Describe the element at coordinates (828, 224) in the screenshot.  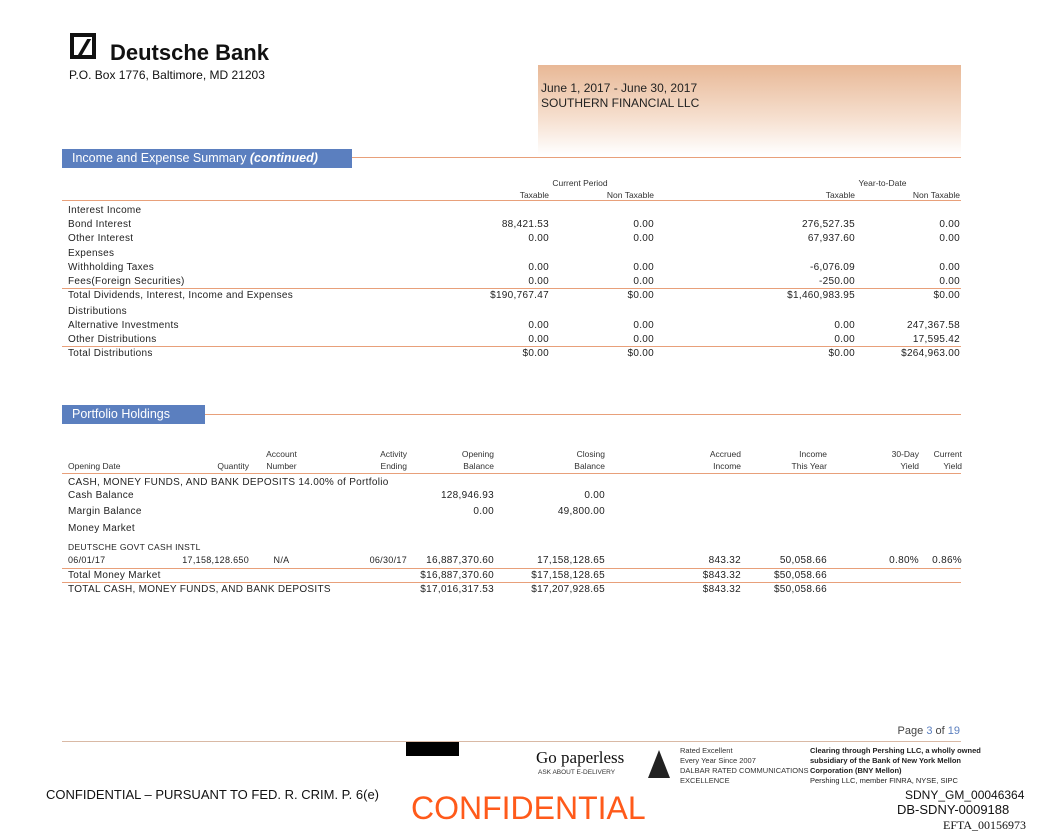
I see `row-value: 276,527.35` at that location.